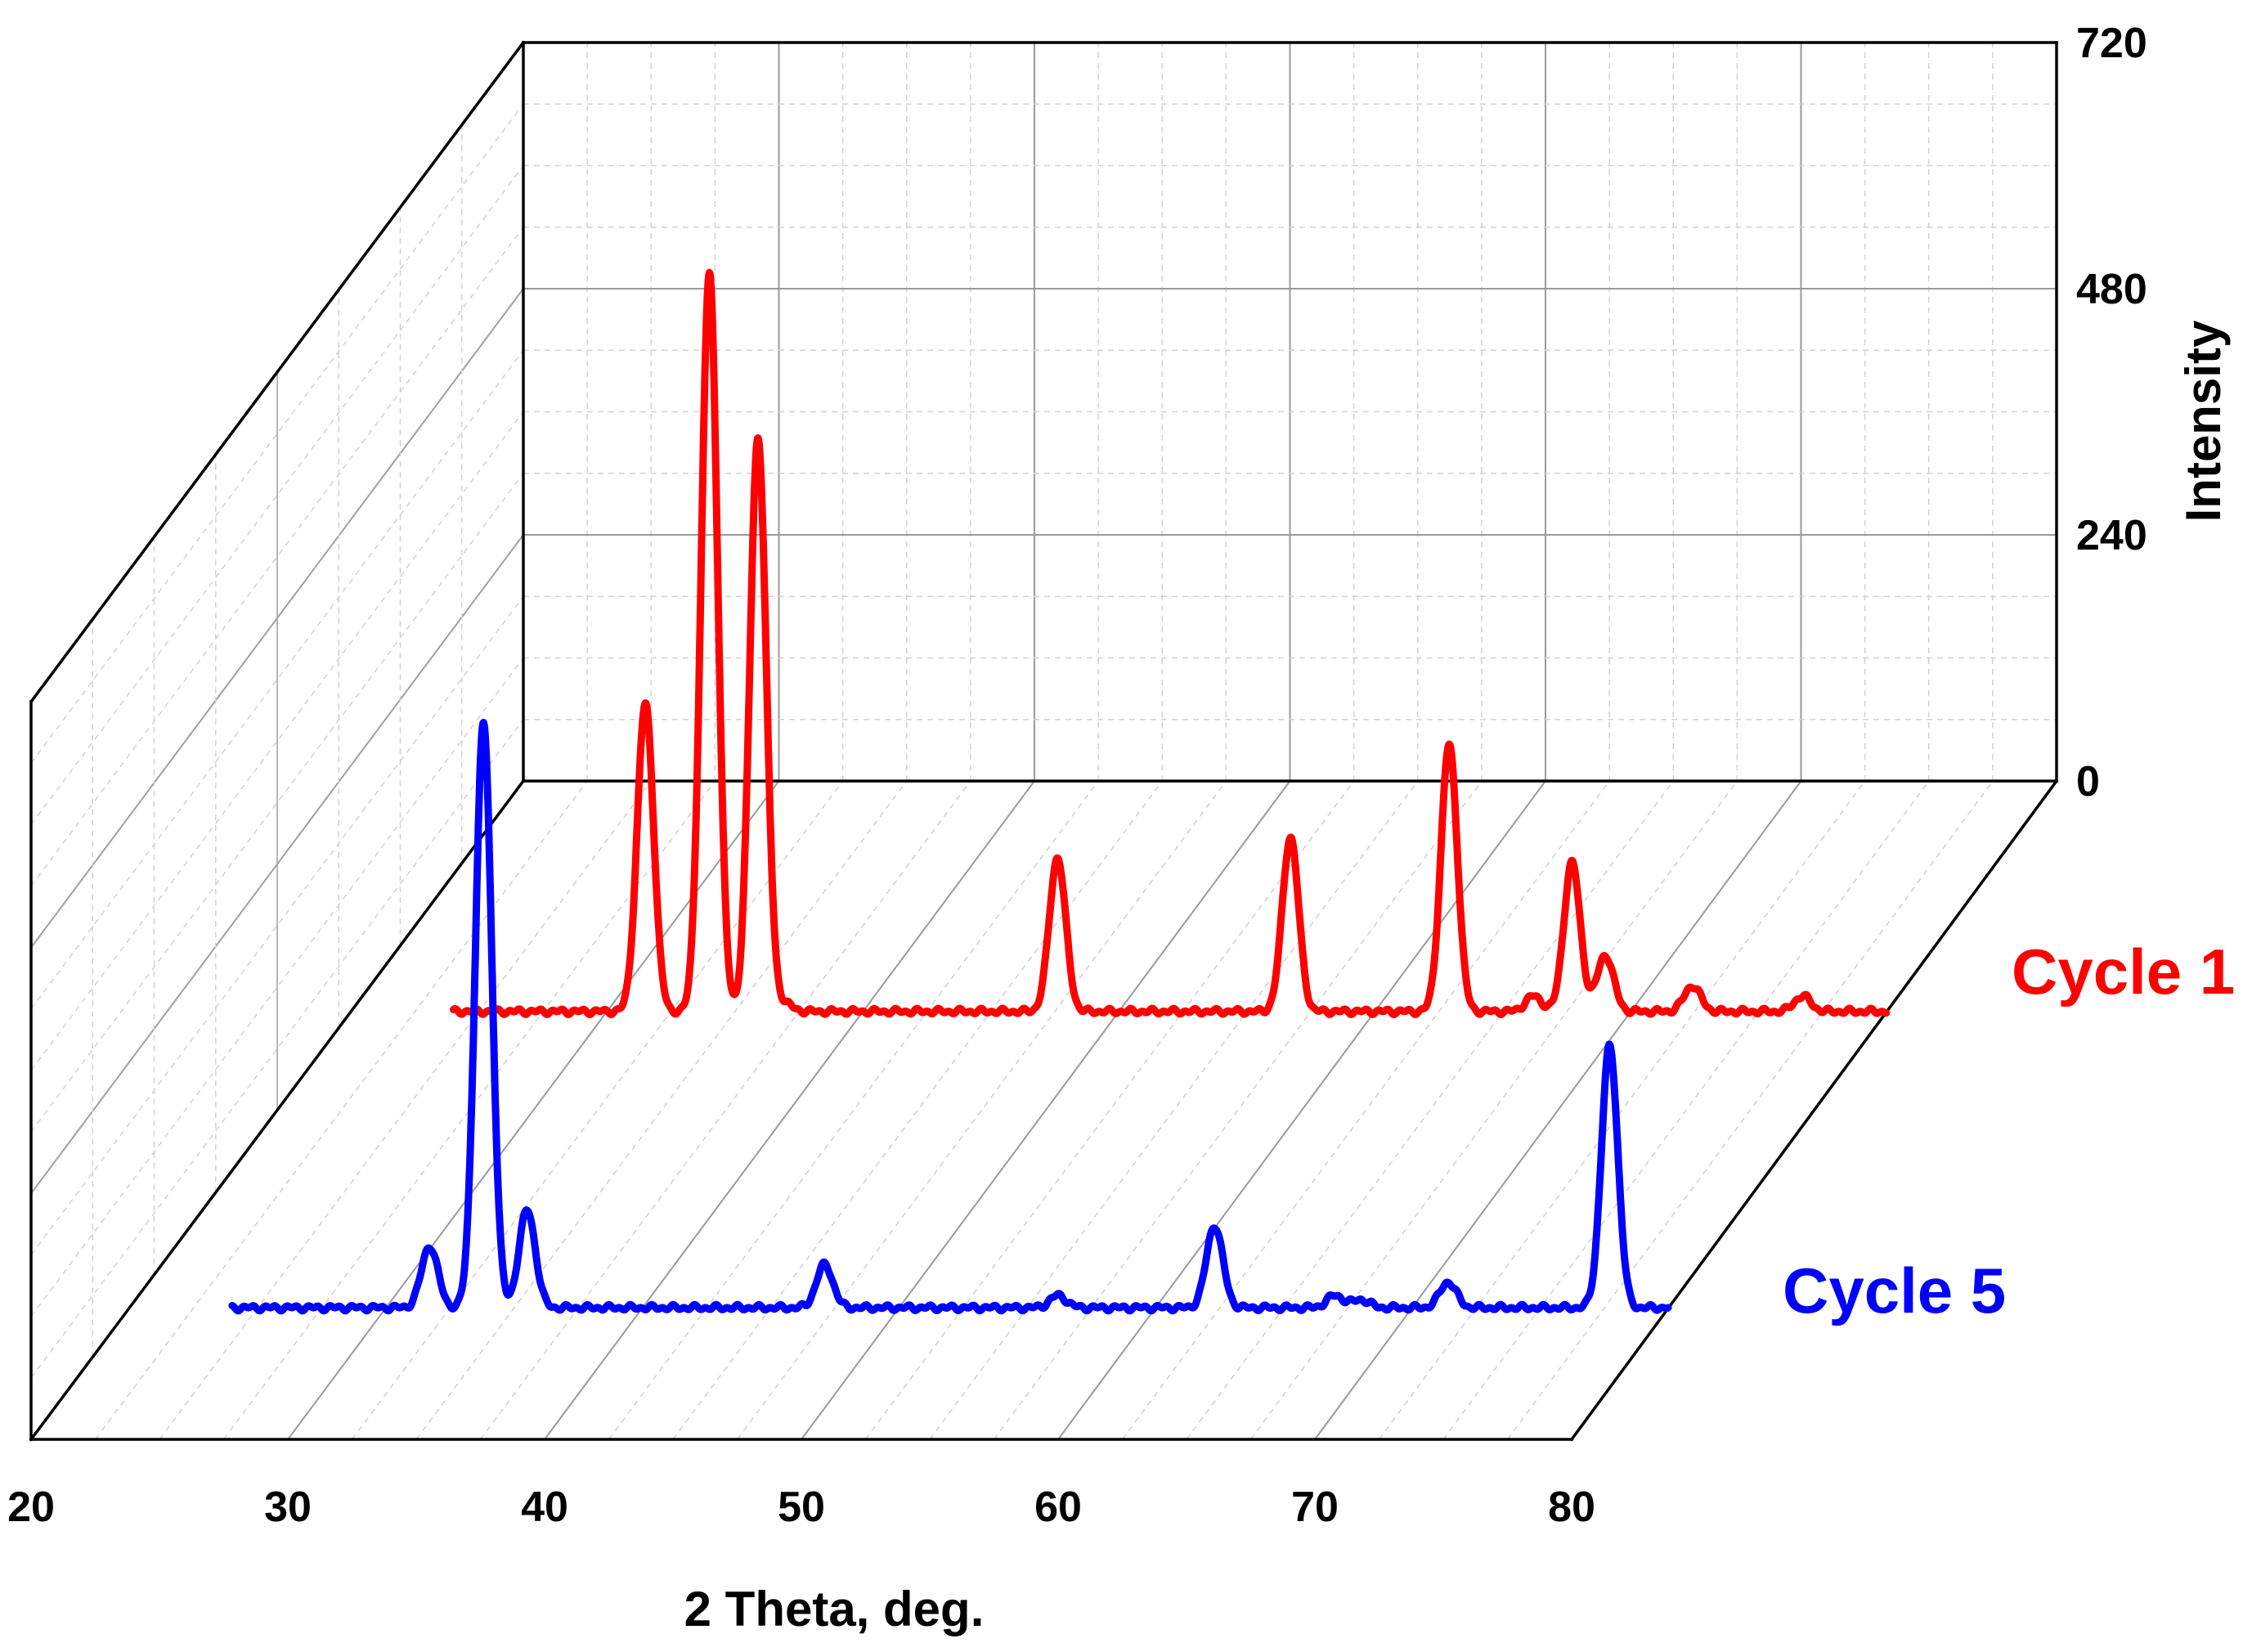 The image size is (2252, 1652). I want to click on legend-cycle-5: Cycle 5, so click(1894, 1291).